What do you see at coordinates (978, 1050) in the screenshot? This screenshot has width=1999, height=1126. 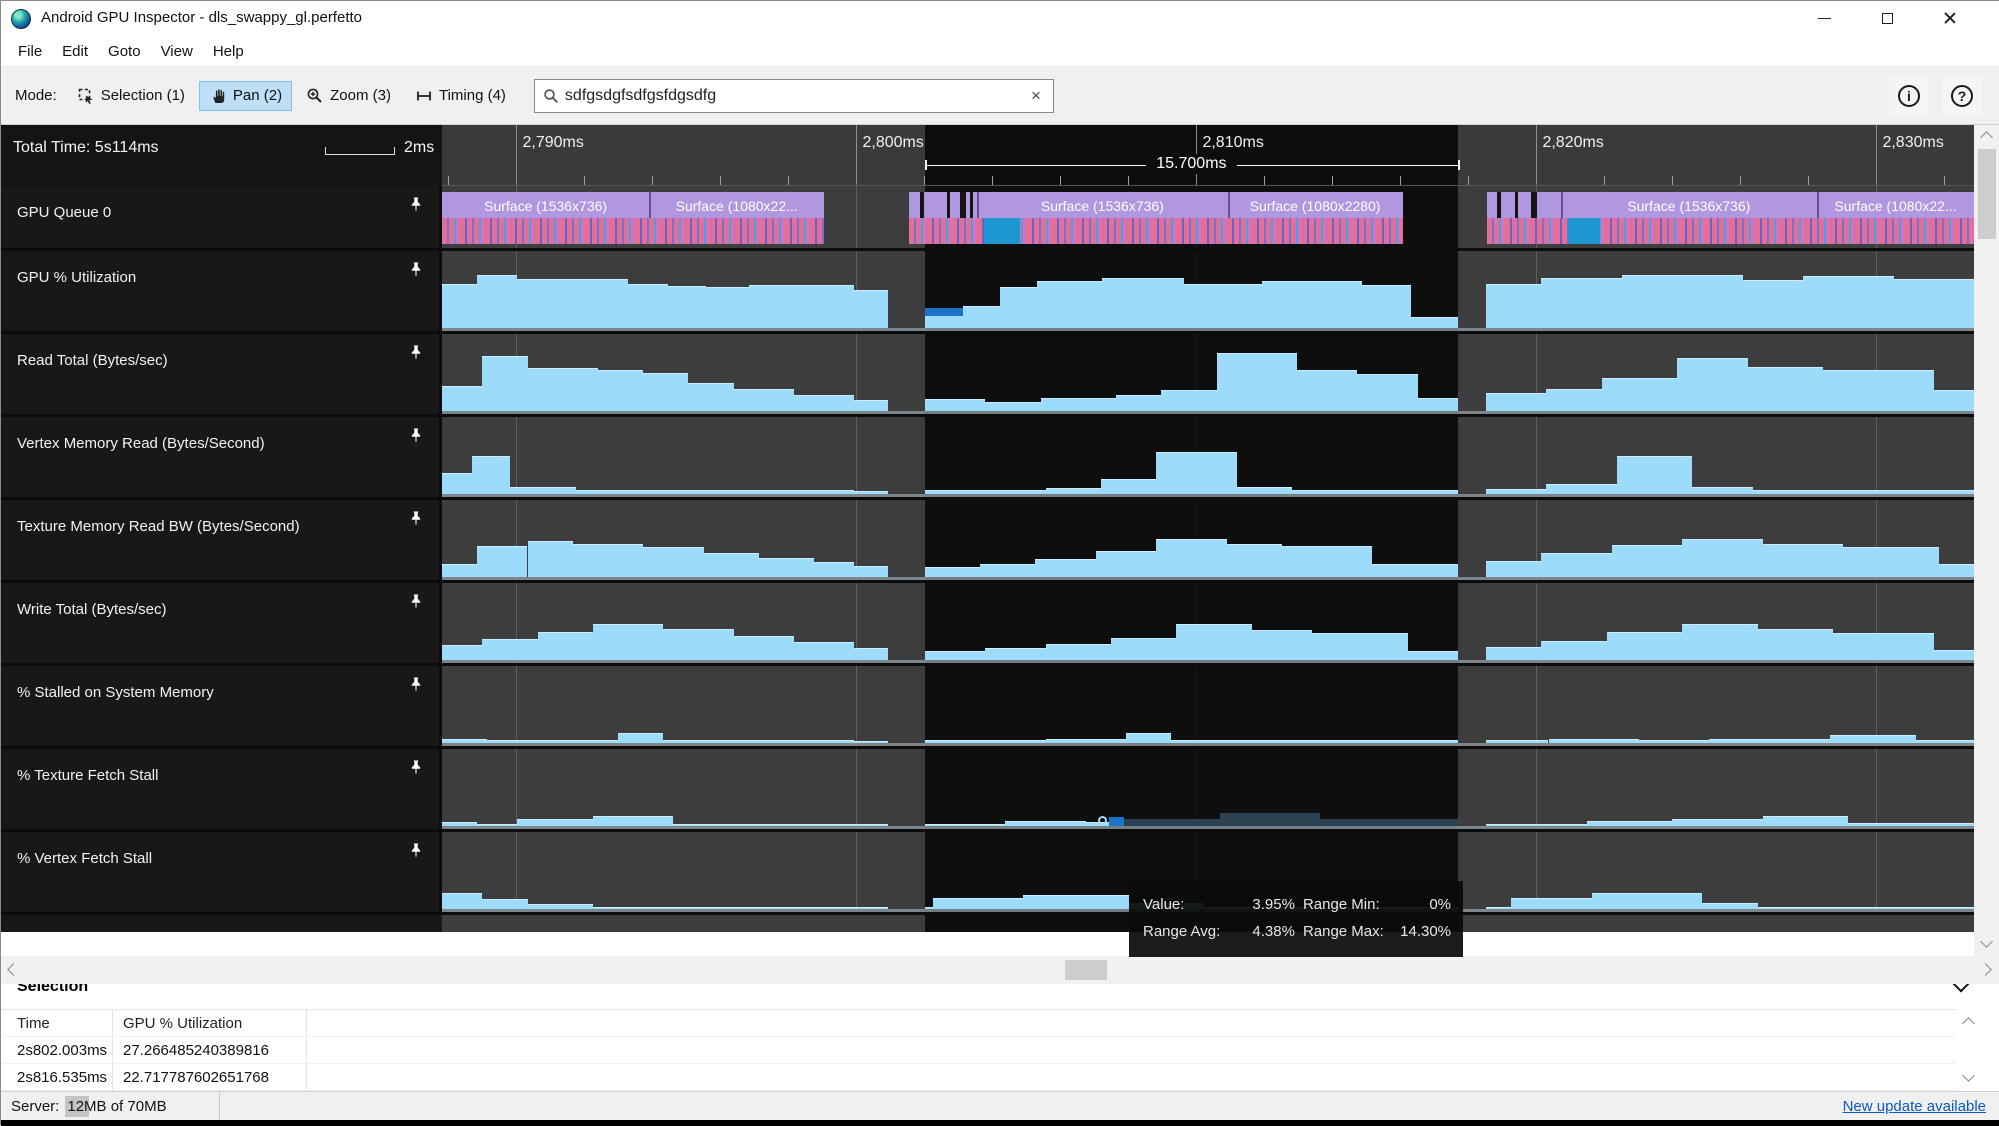 I see `table-row: 2s802.003ms 27.266485240389816` at bounding box center [978, 1050].